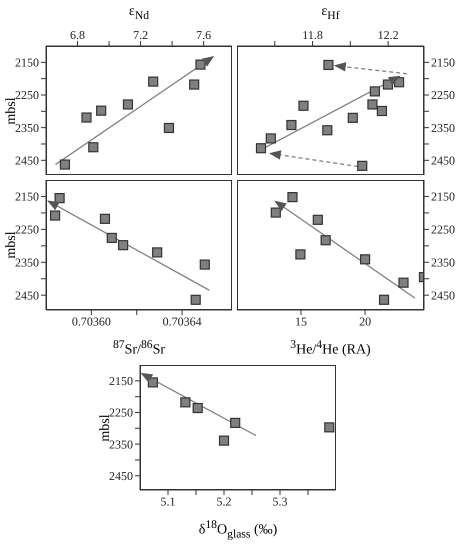 The height and width of the screenshot is (549, 468). Describe the element at coordinates (238, 529) in the screenshot. I see `x-axis-title: δ$^{18}$O$_{glass}$ (‰)` at that location.